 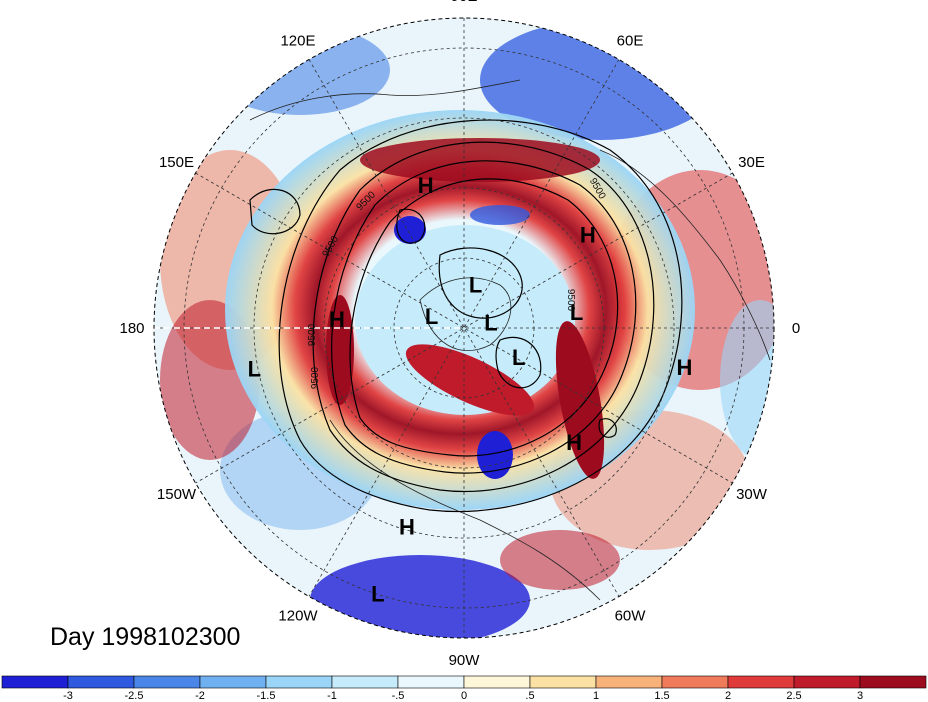 I want to click on longitude-label: 30W, so click(x=752, y=494).